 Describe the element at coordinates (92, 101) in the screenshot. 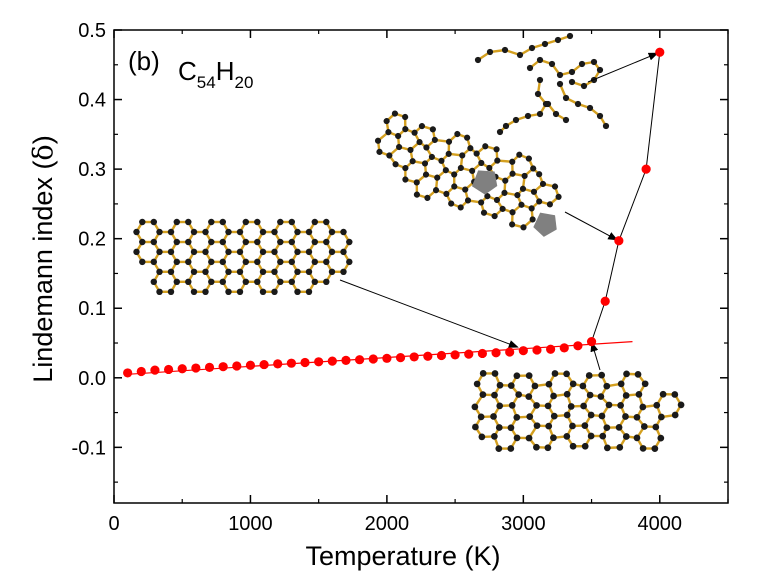

I see `y-tick-label: 0.4` at that location.